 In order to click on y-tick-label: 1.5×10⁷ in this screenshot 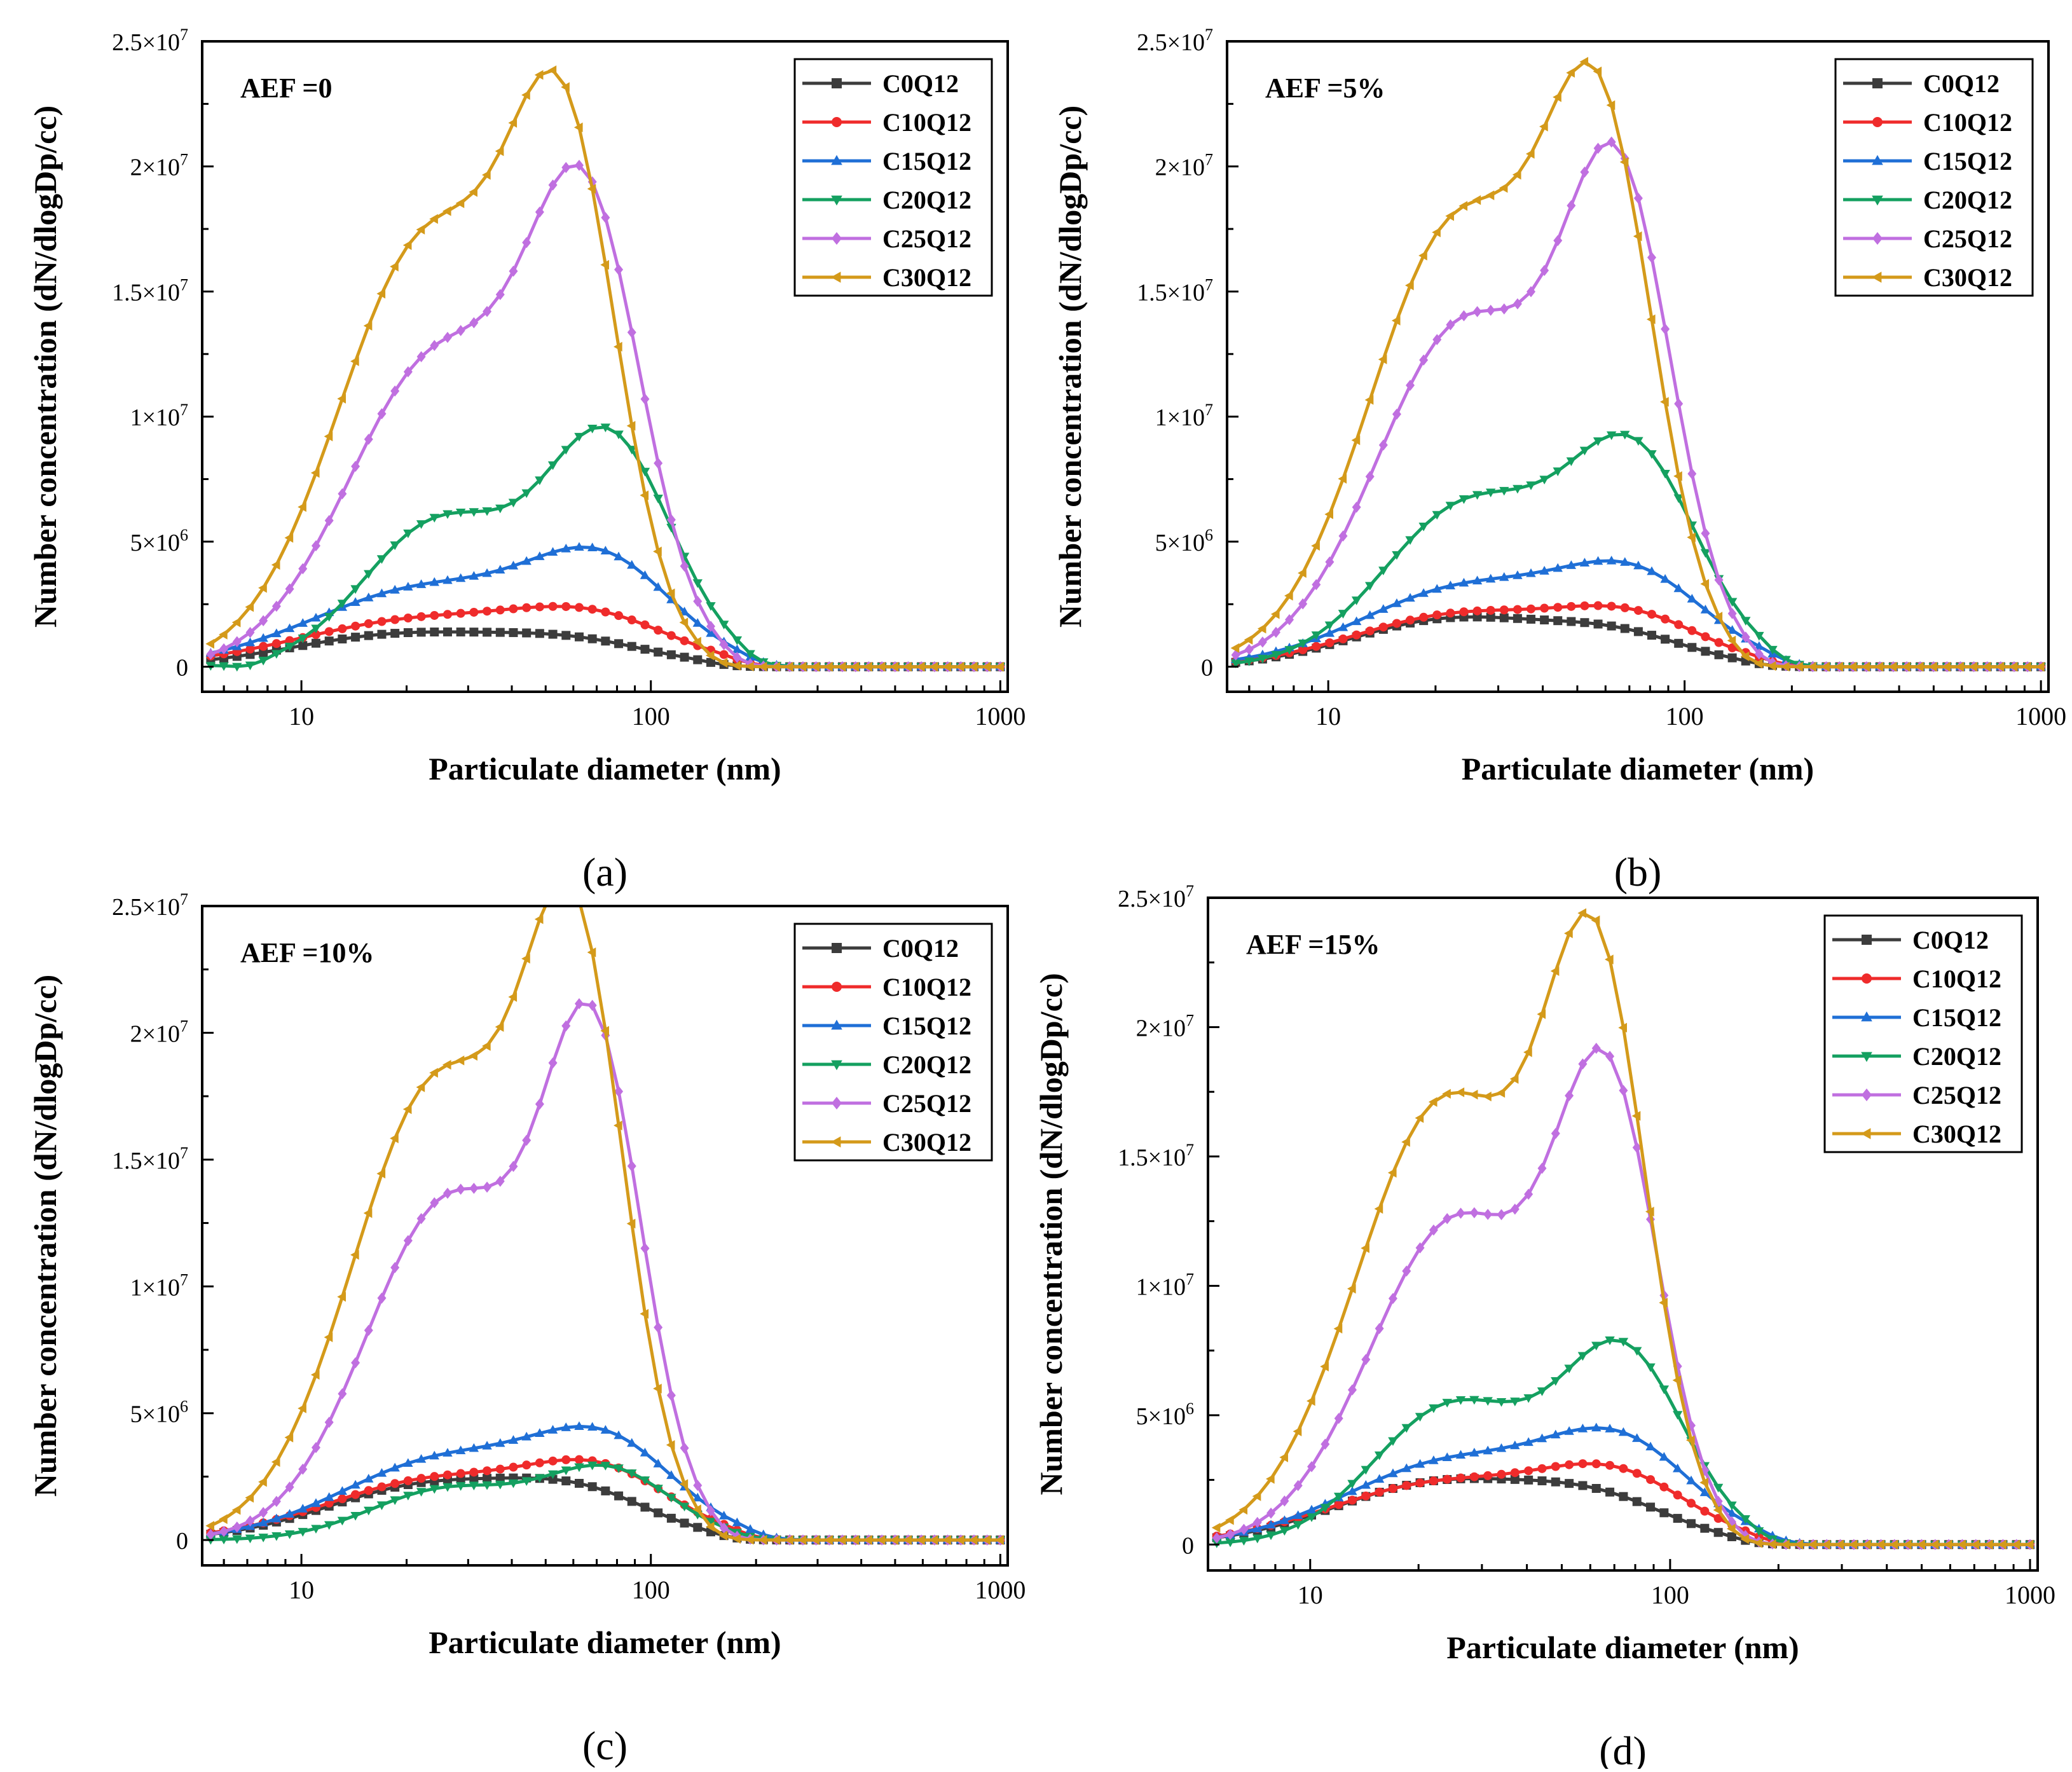, I will do `click(1156, 1156)`.